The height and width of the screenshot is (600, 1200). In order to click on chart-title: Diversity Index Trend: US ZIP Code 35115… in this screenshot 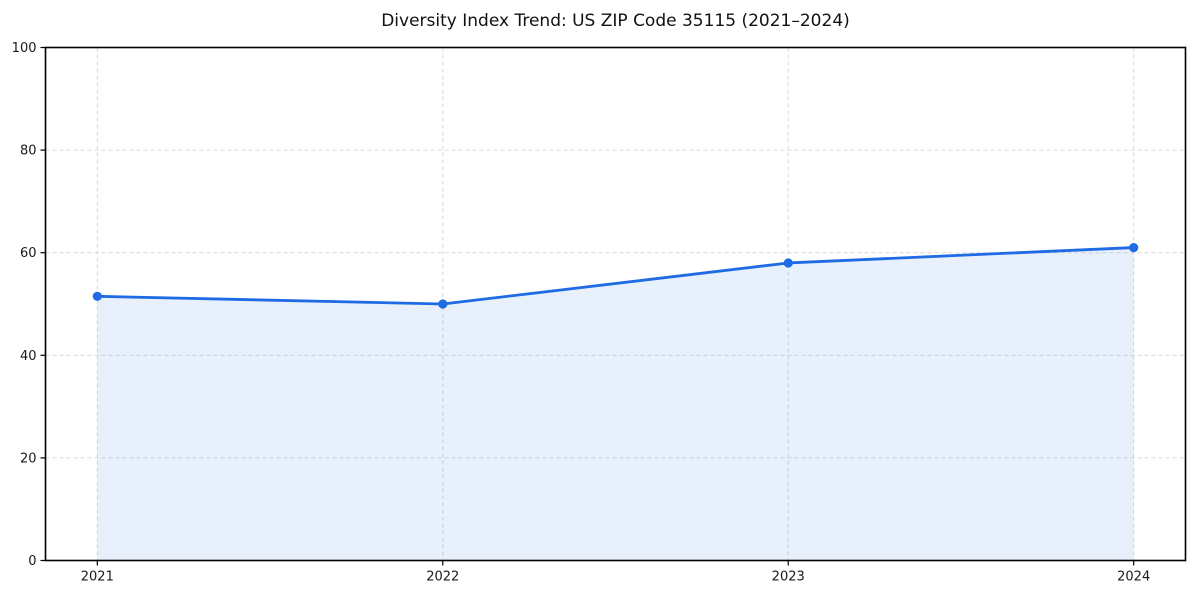, I will do `click(615, 21)`.